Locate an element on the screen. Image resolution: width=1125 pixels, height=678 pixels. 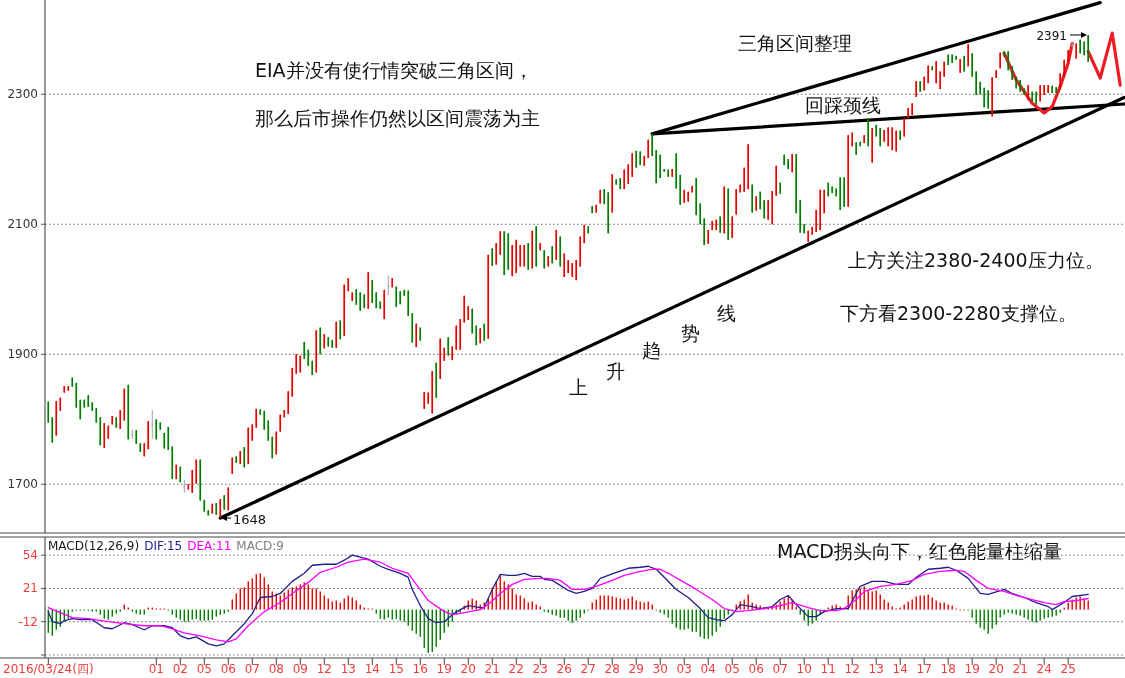
x-tick-label: 18 is located at coordinates (948, 669).